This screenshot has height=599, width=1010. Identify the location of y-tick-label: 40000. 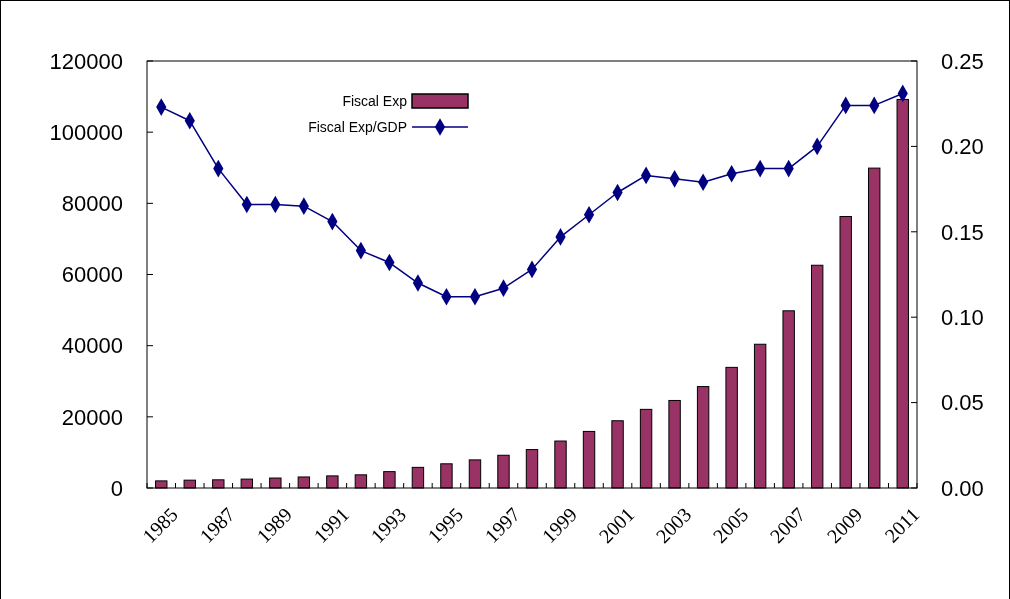
(92, 346).